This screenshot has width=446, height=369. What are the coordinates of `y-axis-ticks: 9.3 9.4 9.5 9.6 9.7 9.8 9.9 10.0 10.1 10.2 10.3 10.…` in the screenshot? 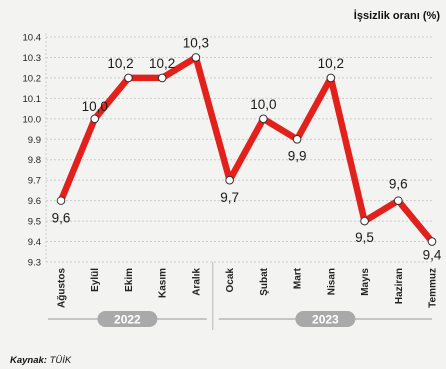 It's located at (32, 151).